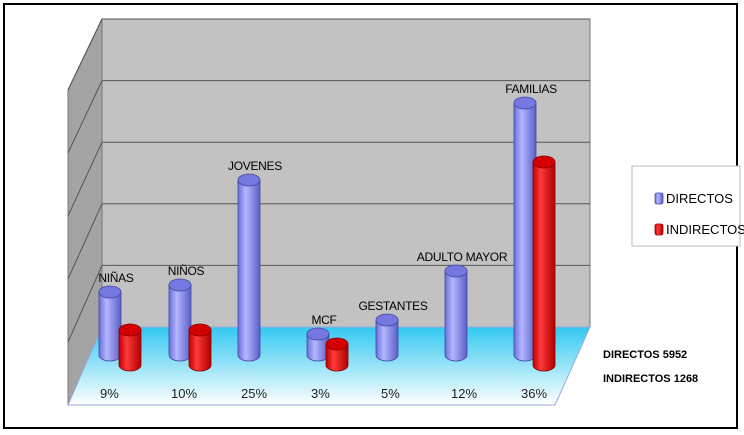  I want to click on bar-directos-4-top, so click(387, 320).